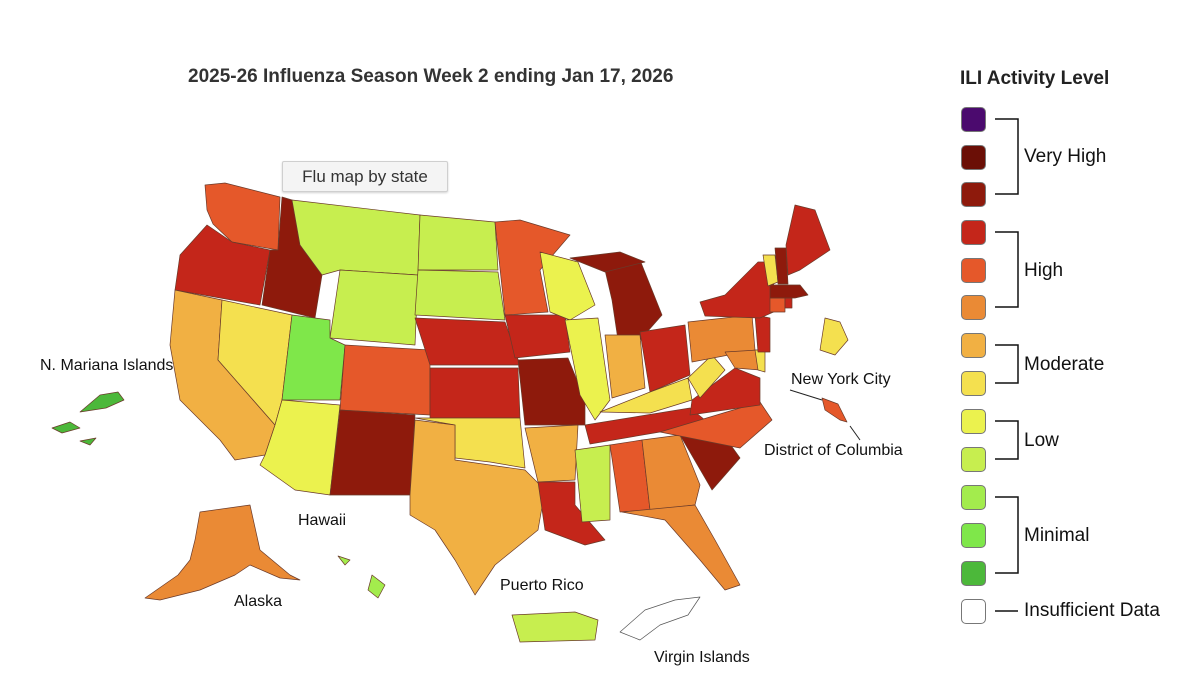 The image size is (1200, 686). Describe the element at coordinates (681, 547) in the screenshot. I see `state-florida` at that location.